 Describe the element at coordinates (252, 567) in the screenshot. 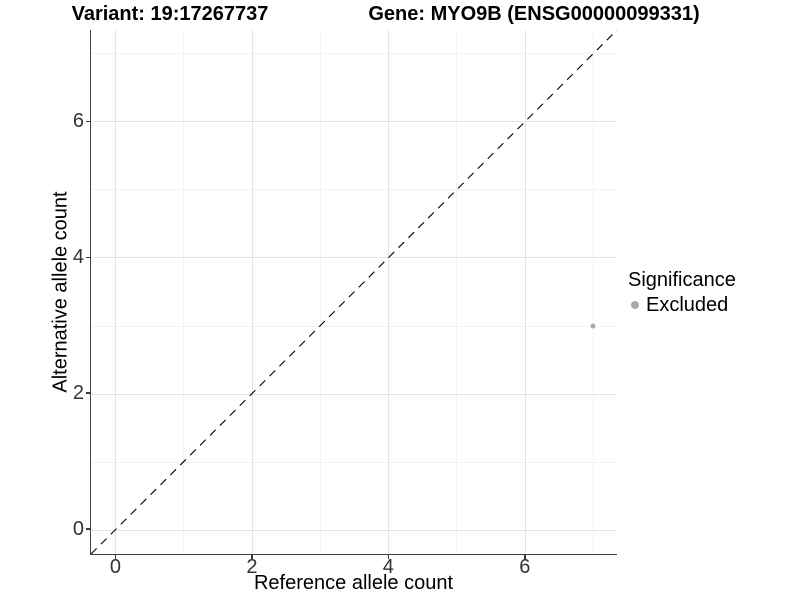

I see `x-tick-label: 2` at that location.